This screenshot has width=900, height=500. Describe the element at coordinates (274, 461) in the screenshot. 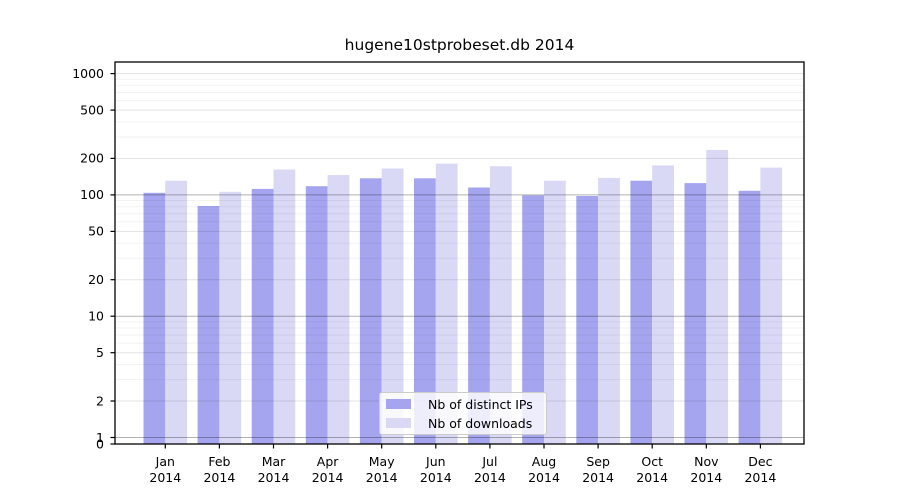

I see `x-tick-label-mar: Mar` at that location.